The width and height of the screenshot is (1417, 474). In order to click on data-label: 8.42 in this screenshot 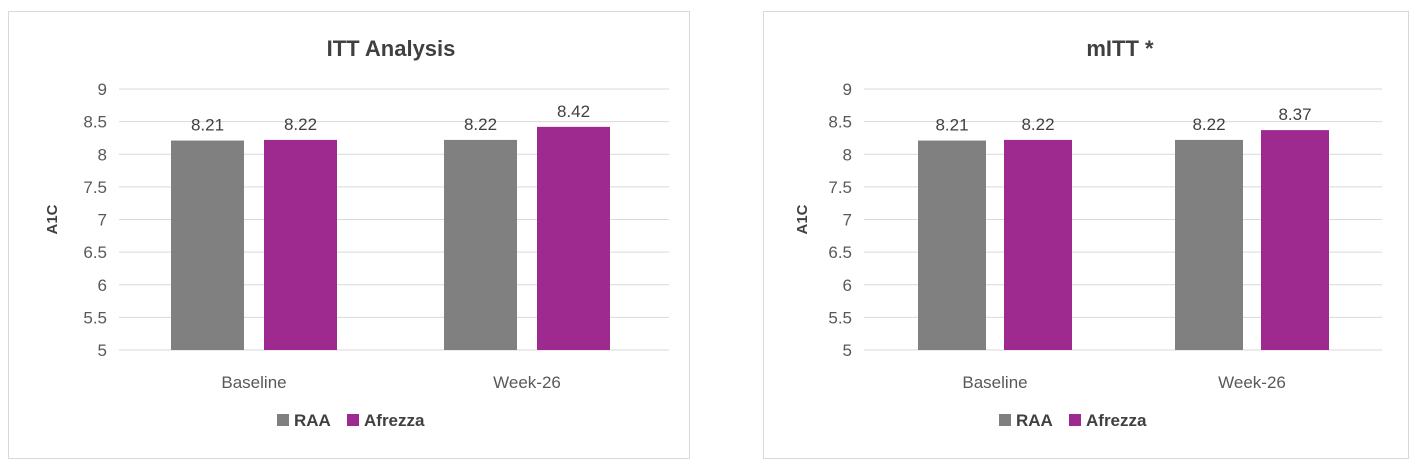, I will do `click(573, 111)`.